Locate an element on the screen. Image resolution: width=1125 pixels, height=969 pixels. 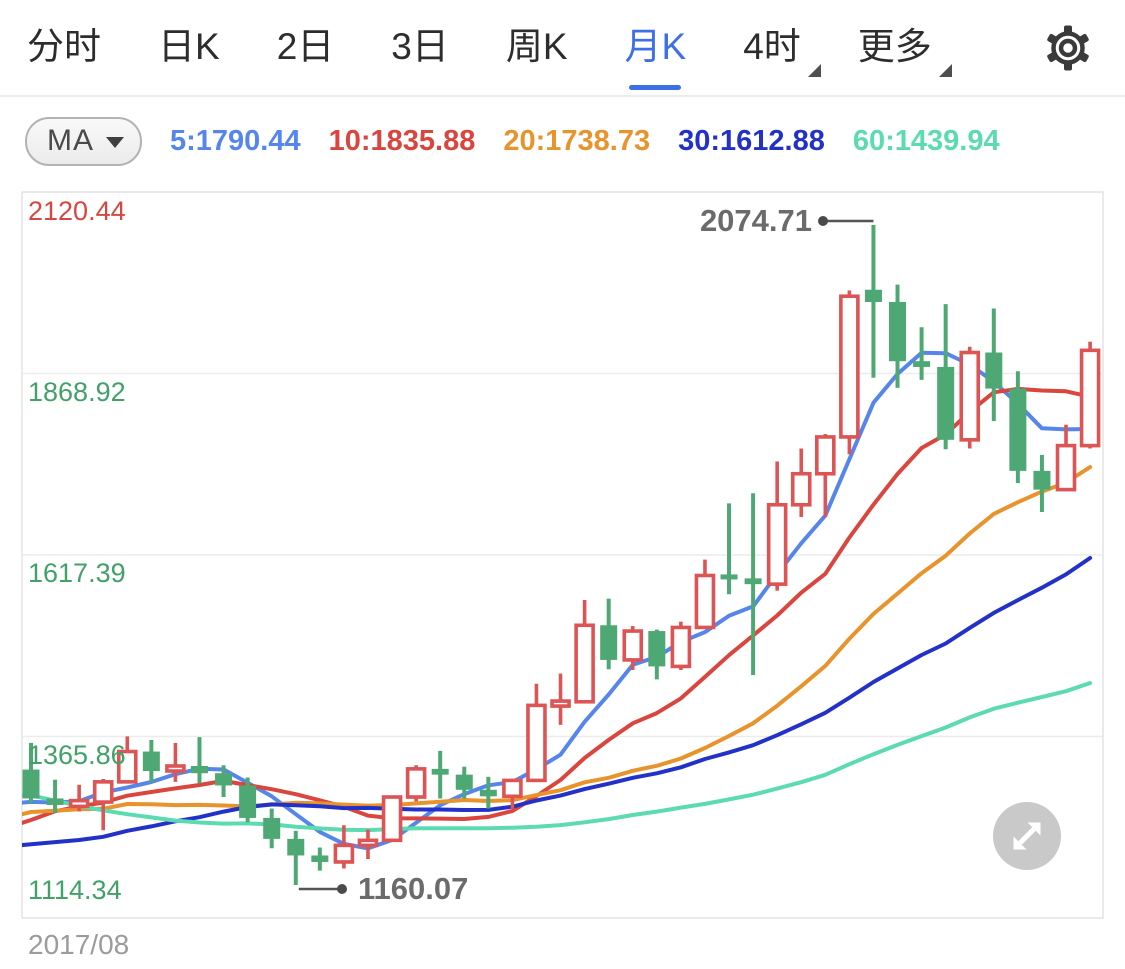
tab-6: 4时 is located at coordinates (782, 51).